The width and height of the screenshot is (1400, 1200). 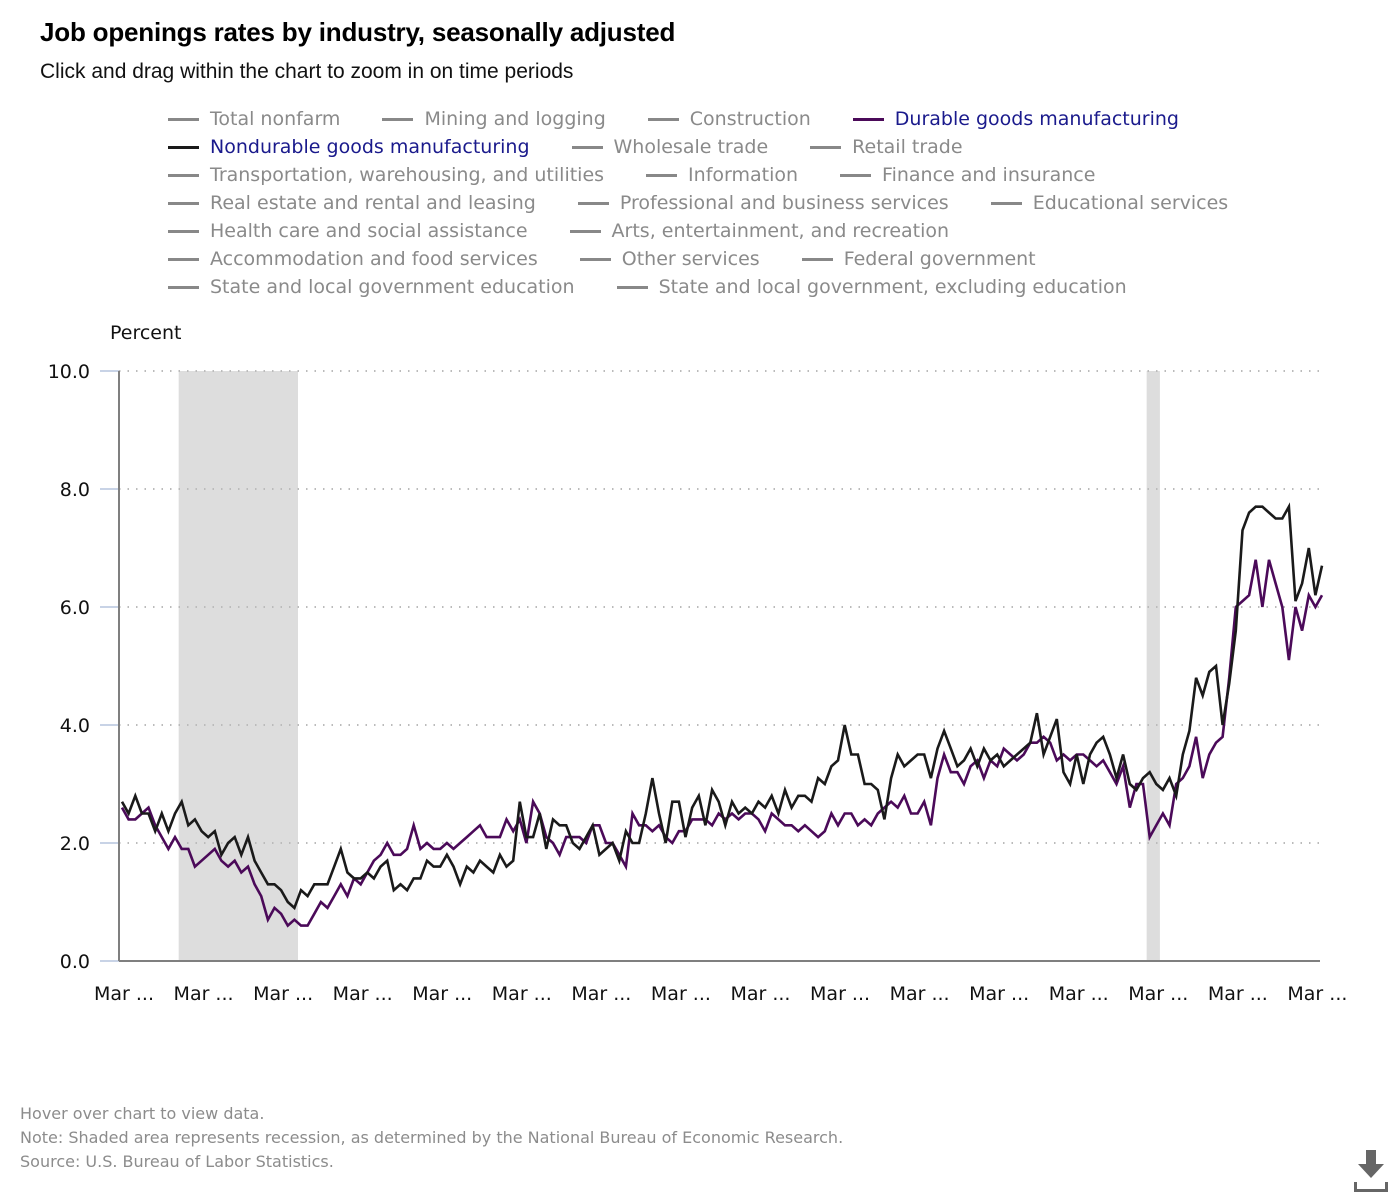 I want to click on legend-label: Mining and logging, so click(x=515, y=119).